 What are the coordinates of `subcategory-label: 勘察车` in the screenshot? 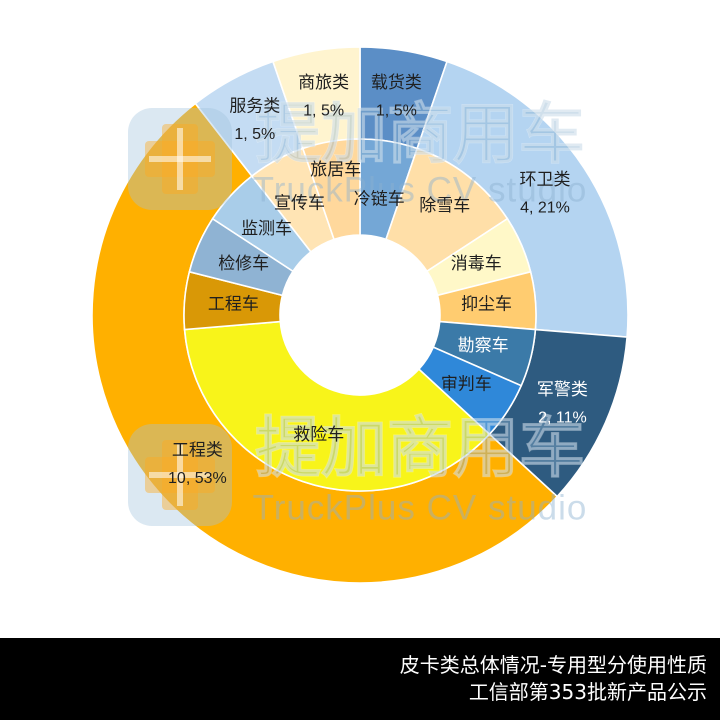 It's located at (483, 346).